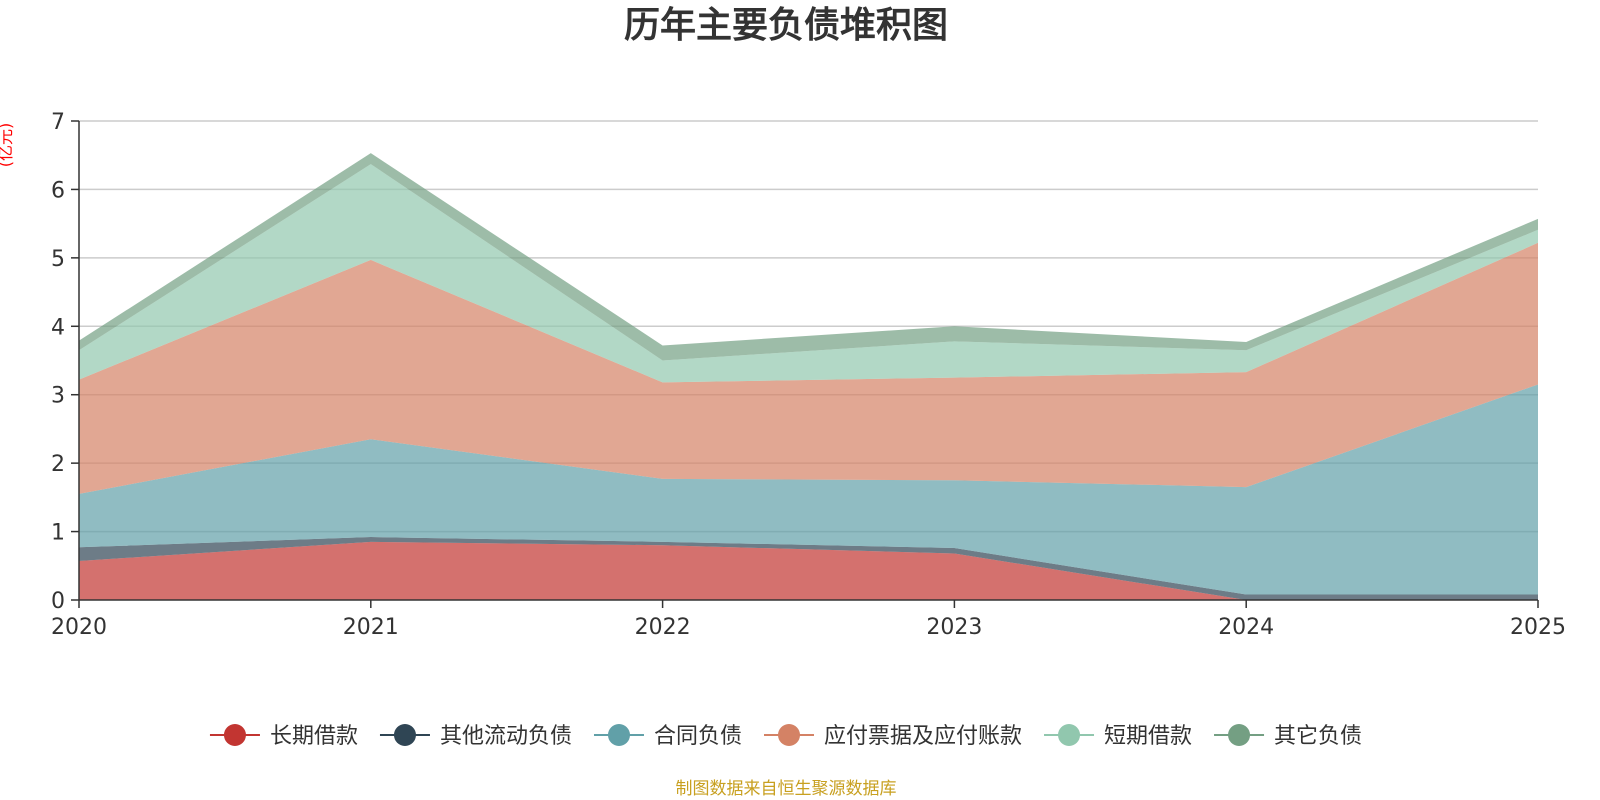 The image size is (1600, 800). I want to click on legend-item-5: 短期借款, so click(1118, 736).